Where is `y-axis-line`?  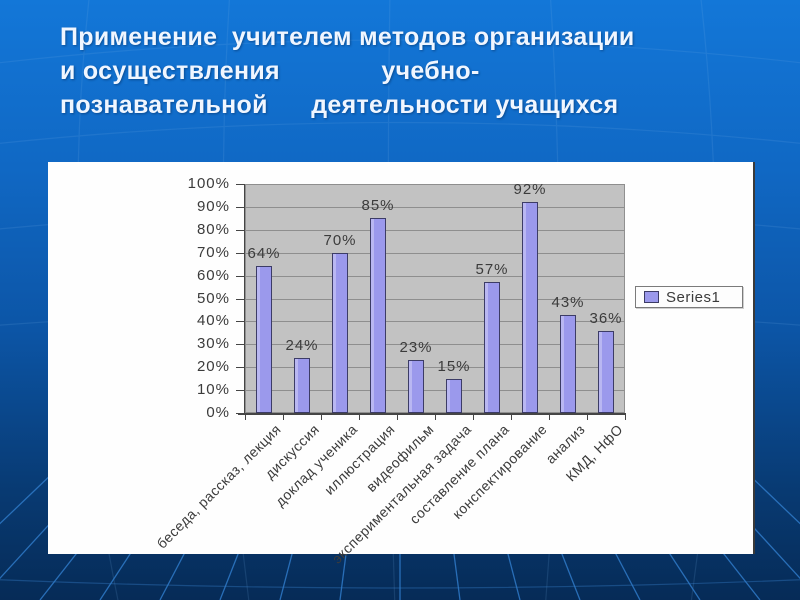 y-axis-line is located at coordinates (244, 299).